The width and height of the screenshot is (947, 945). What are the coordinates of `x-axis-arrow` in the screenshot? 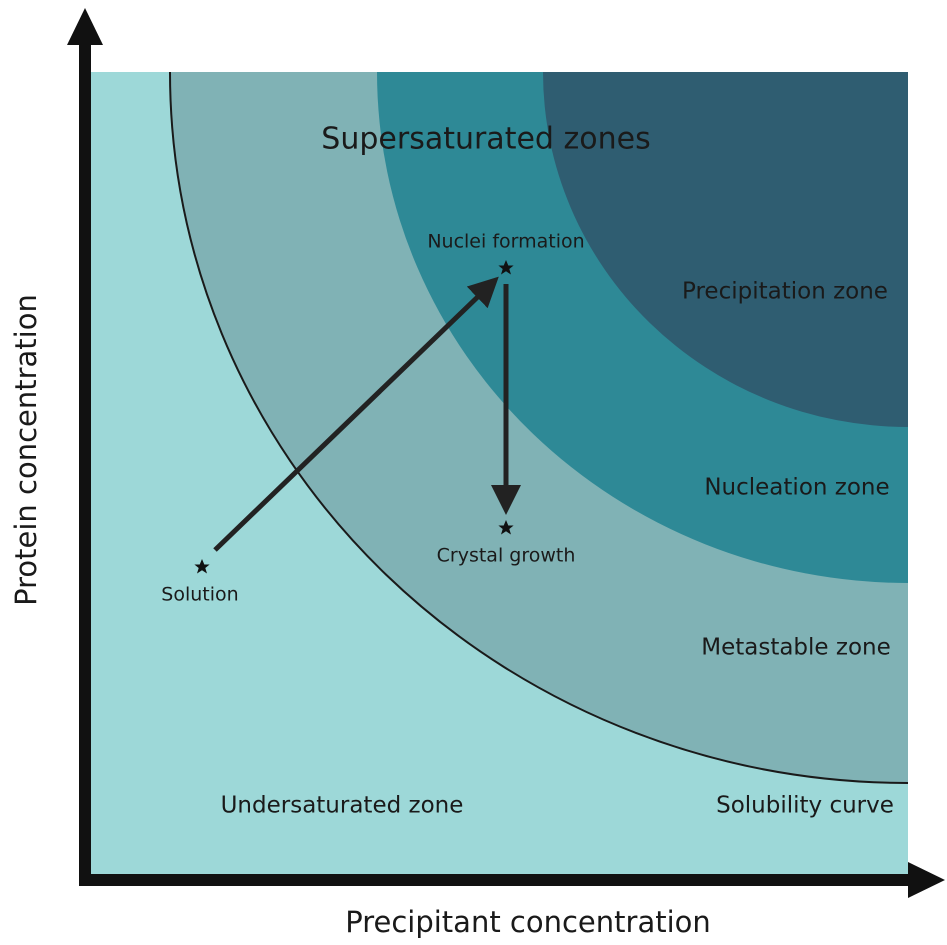 It's located at (926, 880).